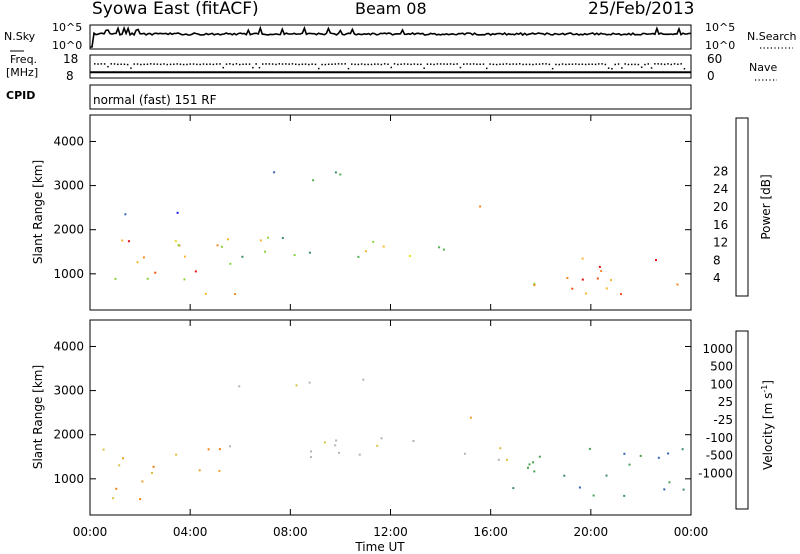  I want to click on colorbar-tick-label: 500, so click(721, 367).